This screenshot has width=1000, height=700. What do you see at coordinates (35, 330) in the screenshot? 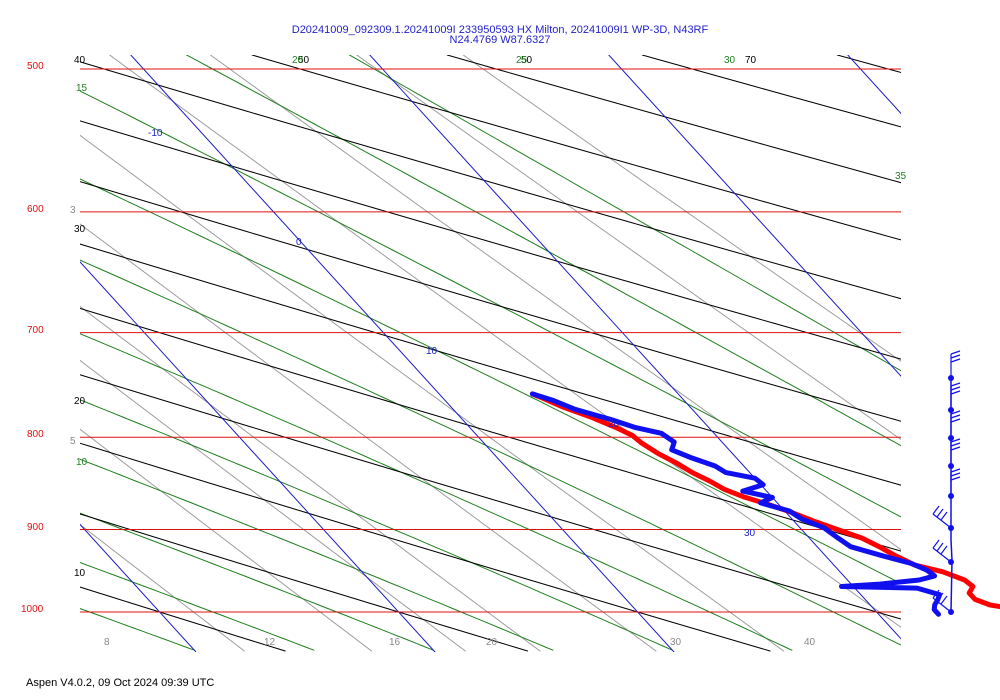
I see `pressure-tick-label: 700` at bounding box center [35, 330].